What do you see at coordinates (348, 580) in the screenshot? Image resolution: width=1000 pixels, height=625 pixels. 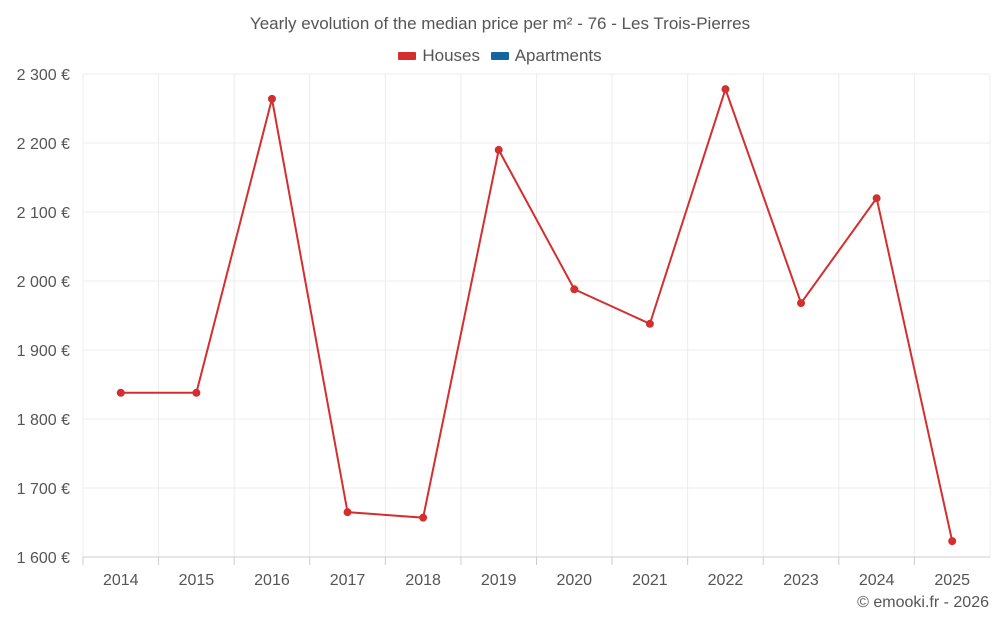 I see `x-tick-label: 2017` at bounding box center [348, 580].